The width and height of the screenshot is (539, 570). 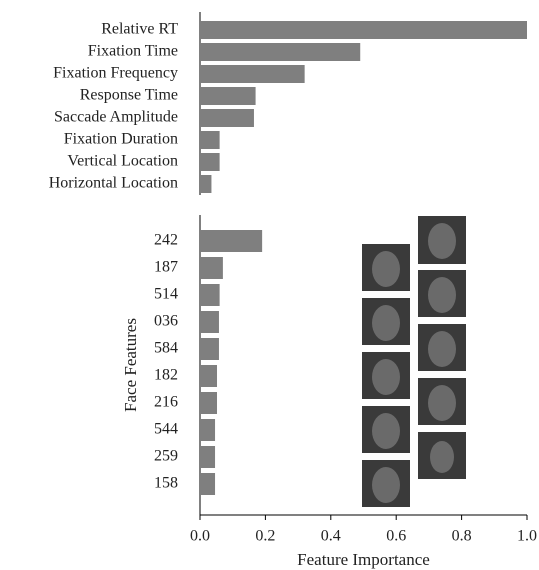 What do you see at coordinates (166, 321) in the screenshot?
I see `y-tick-label: 036` at bounding box center [166, 321].